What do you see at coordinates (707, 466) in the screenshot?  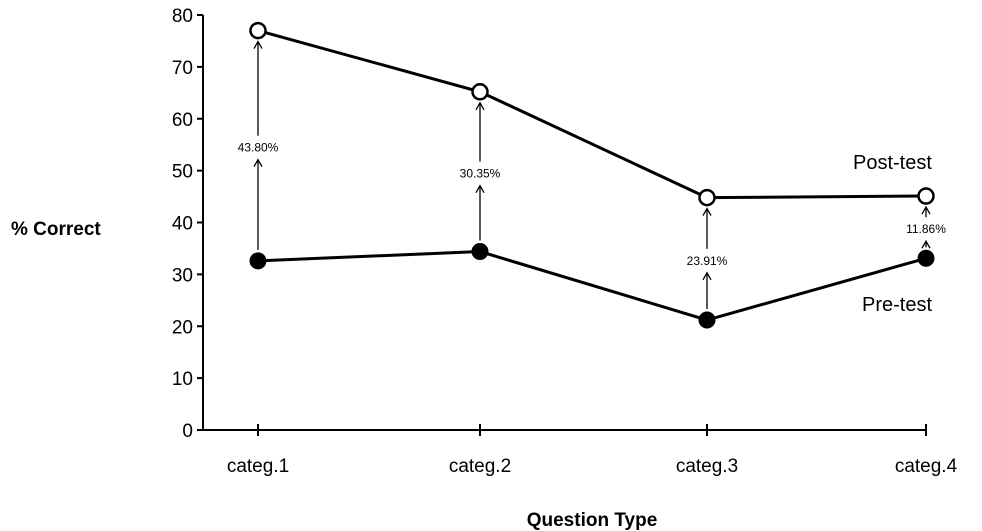 I see `x-tick-label: categ.3` at bounding box center [707, 466].